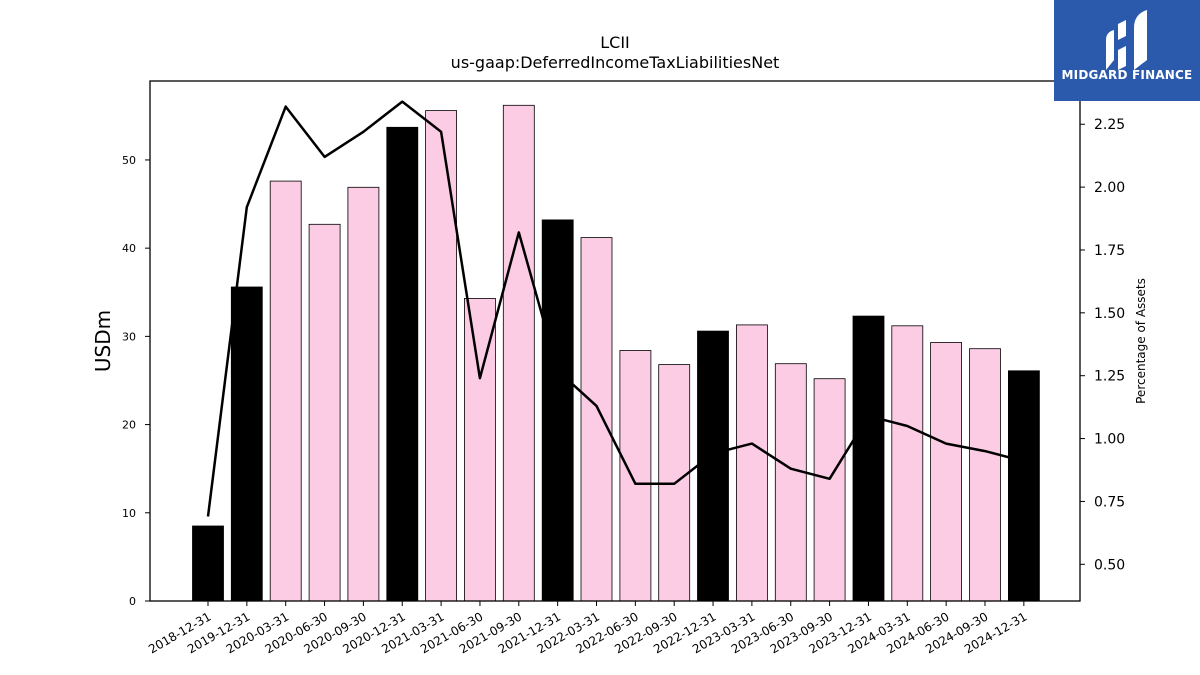  I want to click on y-tick-label: 50, so click(129, 160).